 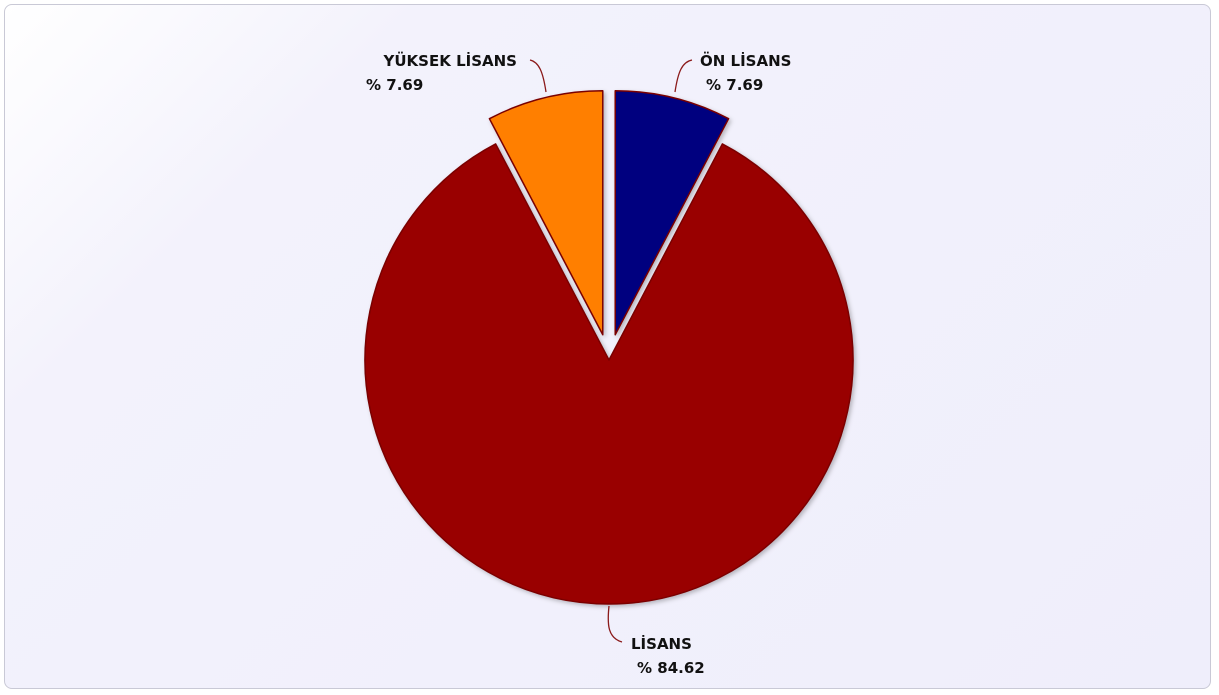 What do you see at coordinates (671, 668) in the screenshot?
I see `slice-percent-1: % 84.62` at bounding box center [671, 668].